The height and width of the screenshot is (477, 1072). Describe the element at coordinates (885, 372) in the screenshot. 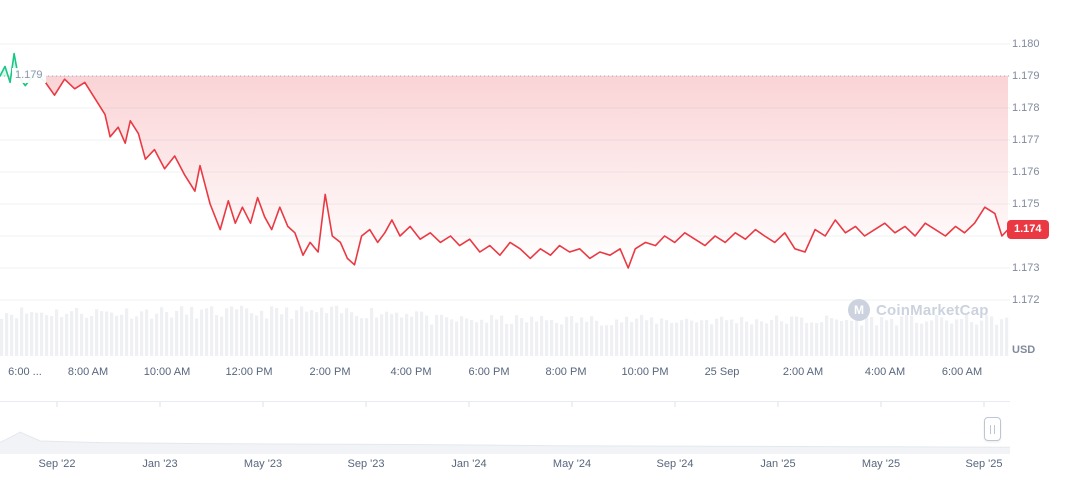

I see `x-axis-label: 4:00 AM` at that location.